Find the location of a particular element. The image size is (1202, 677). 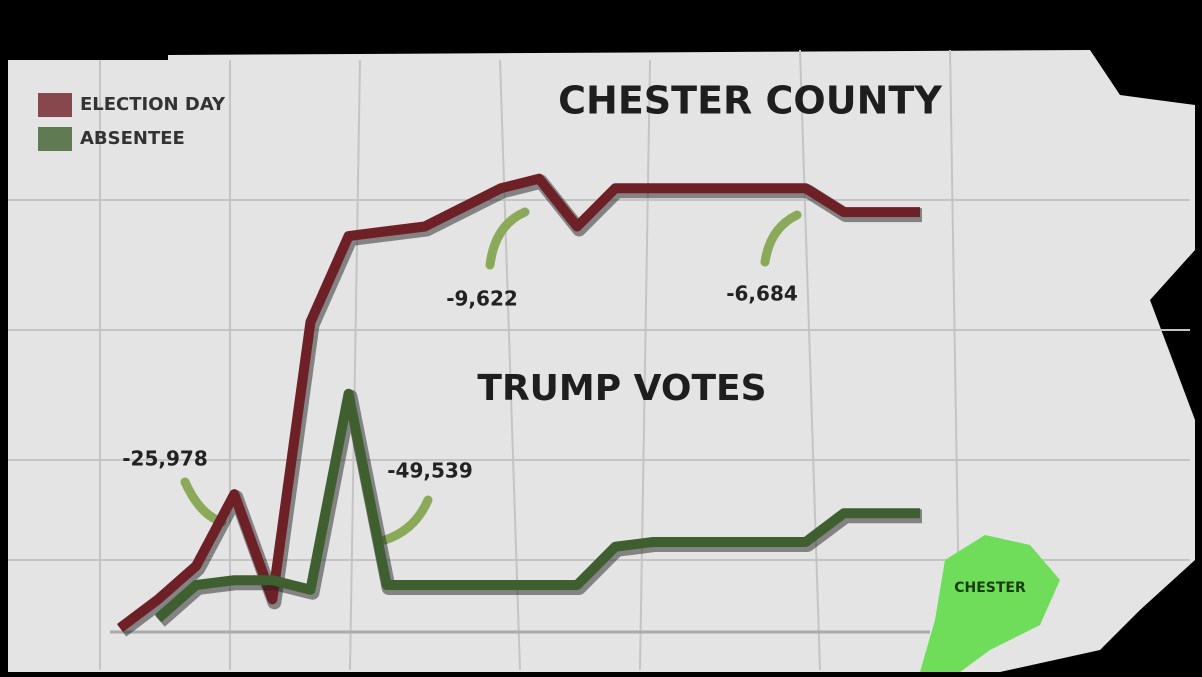

legend: ELECTION DAY ABSENTEE is located at coordinates (132, 122).